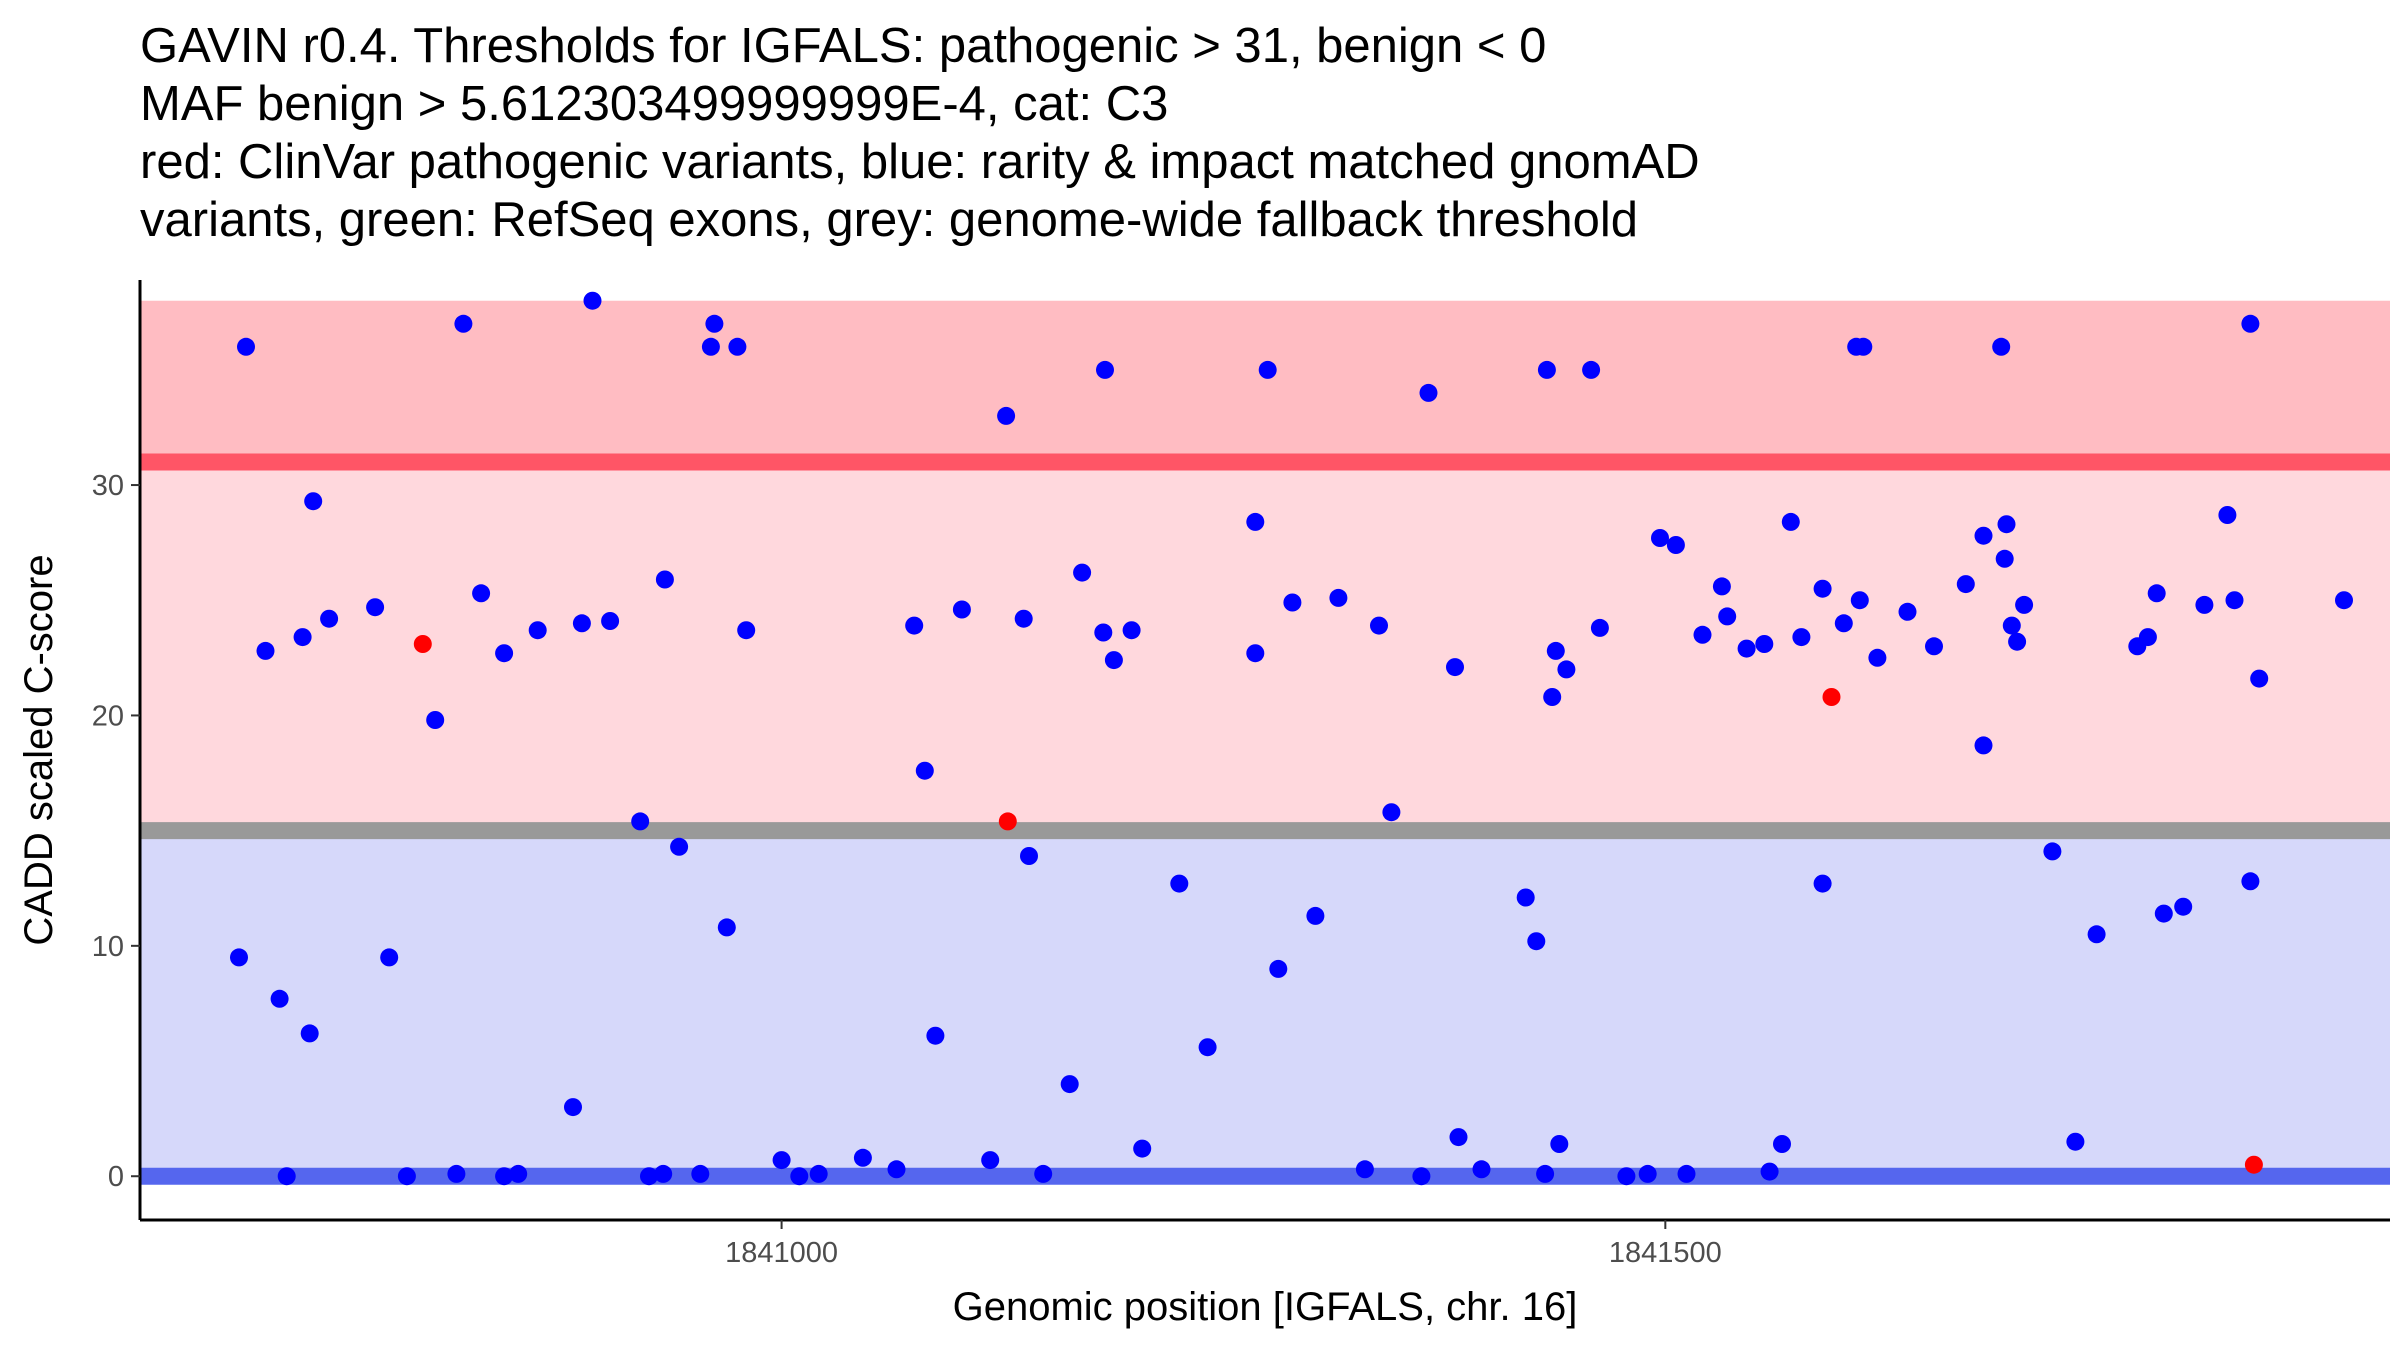  Describe the element at coordinates (1265, 1307) in the screenshot. I see `x-axis-title: Genomic position [IGFALS, chr. 16]` at that location.